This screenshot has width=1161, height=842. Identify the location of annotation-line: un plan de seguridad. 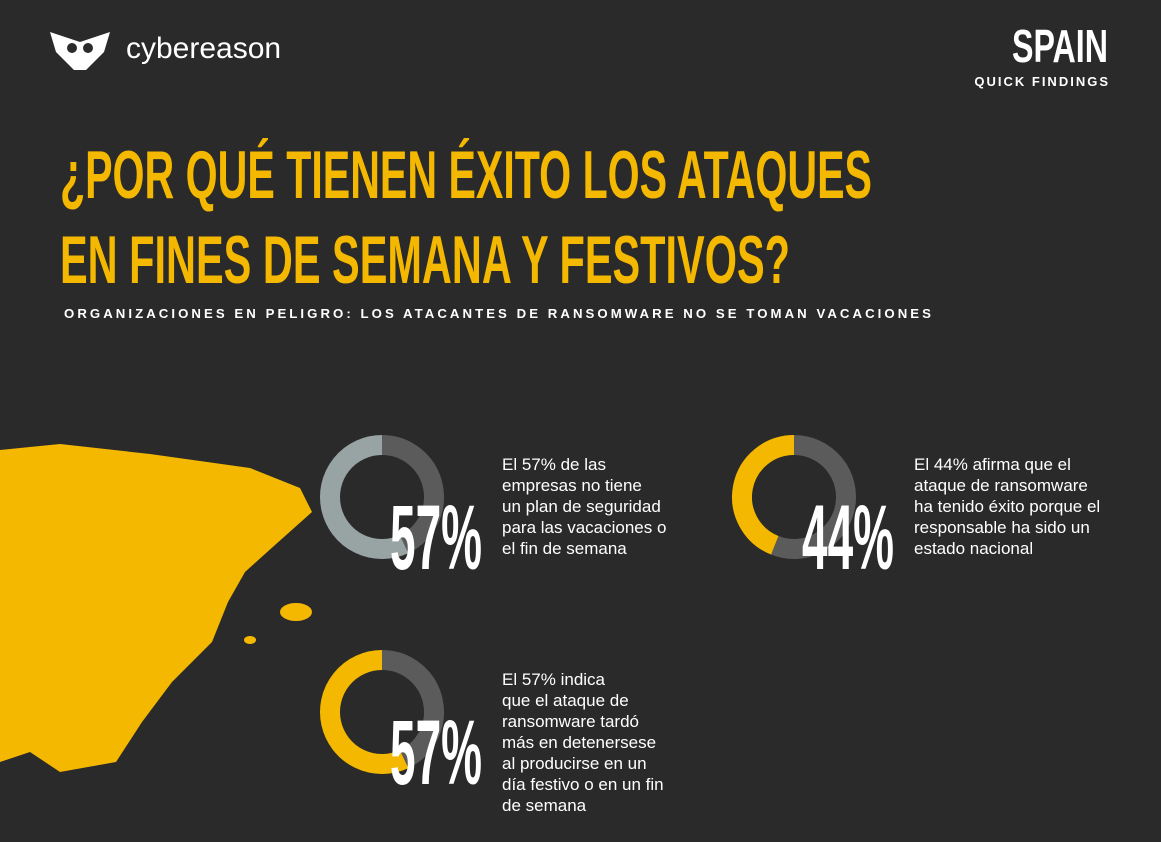
(581, 506).